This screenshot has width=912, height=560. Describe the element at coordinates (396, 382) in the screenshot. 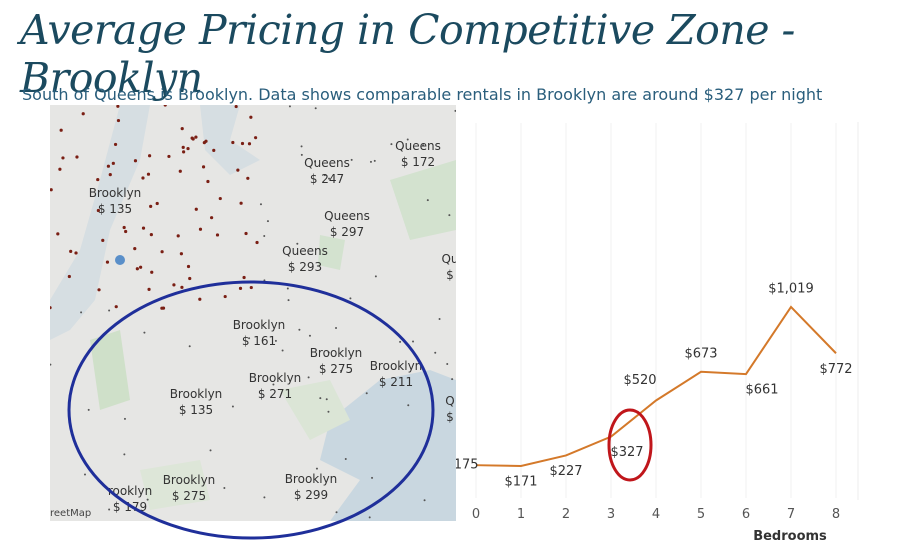

I see `map-label-price: $ 211` at that location.